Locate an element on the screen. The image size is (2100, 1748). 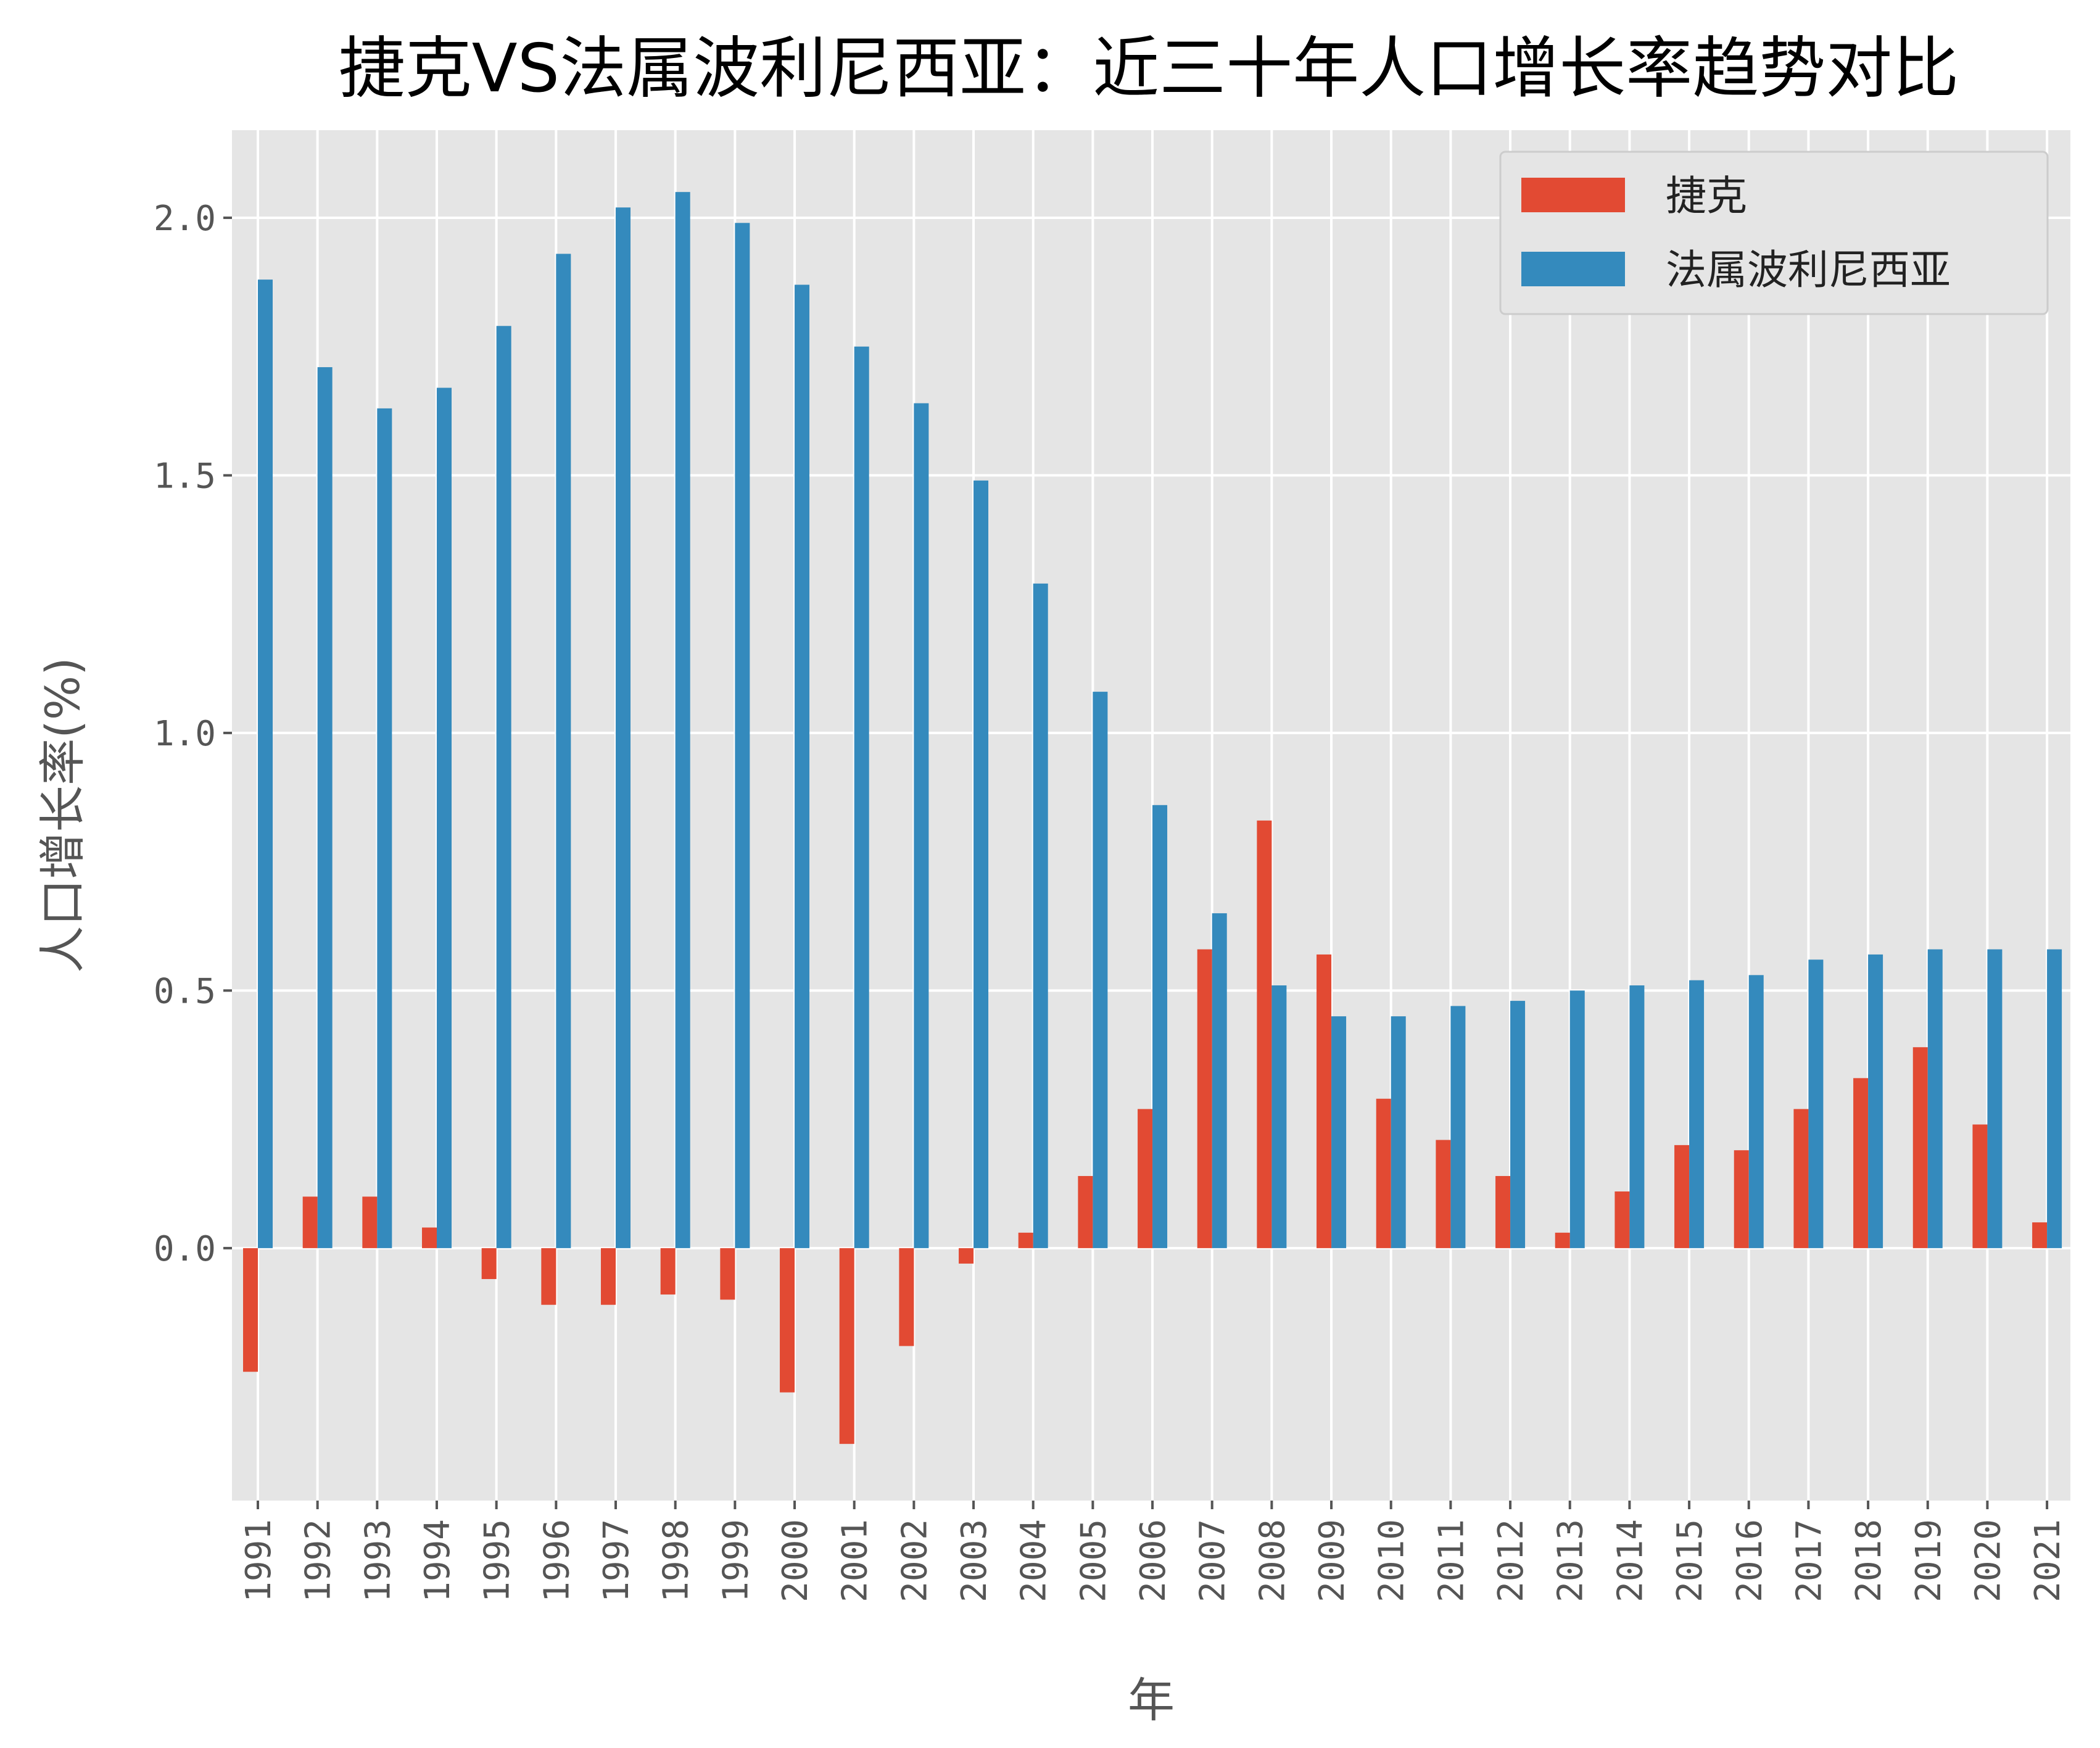
x-tick-label: 1994 is located at coordinates (438, 1560).